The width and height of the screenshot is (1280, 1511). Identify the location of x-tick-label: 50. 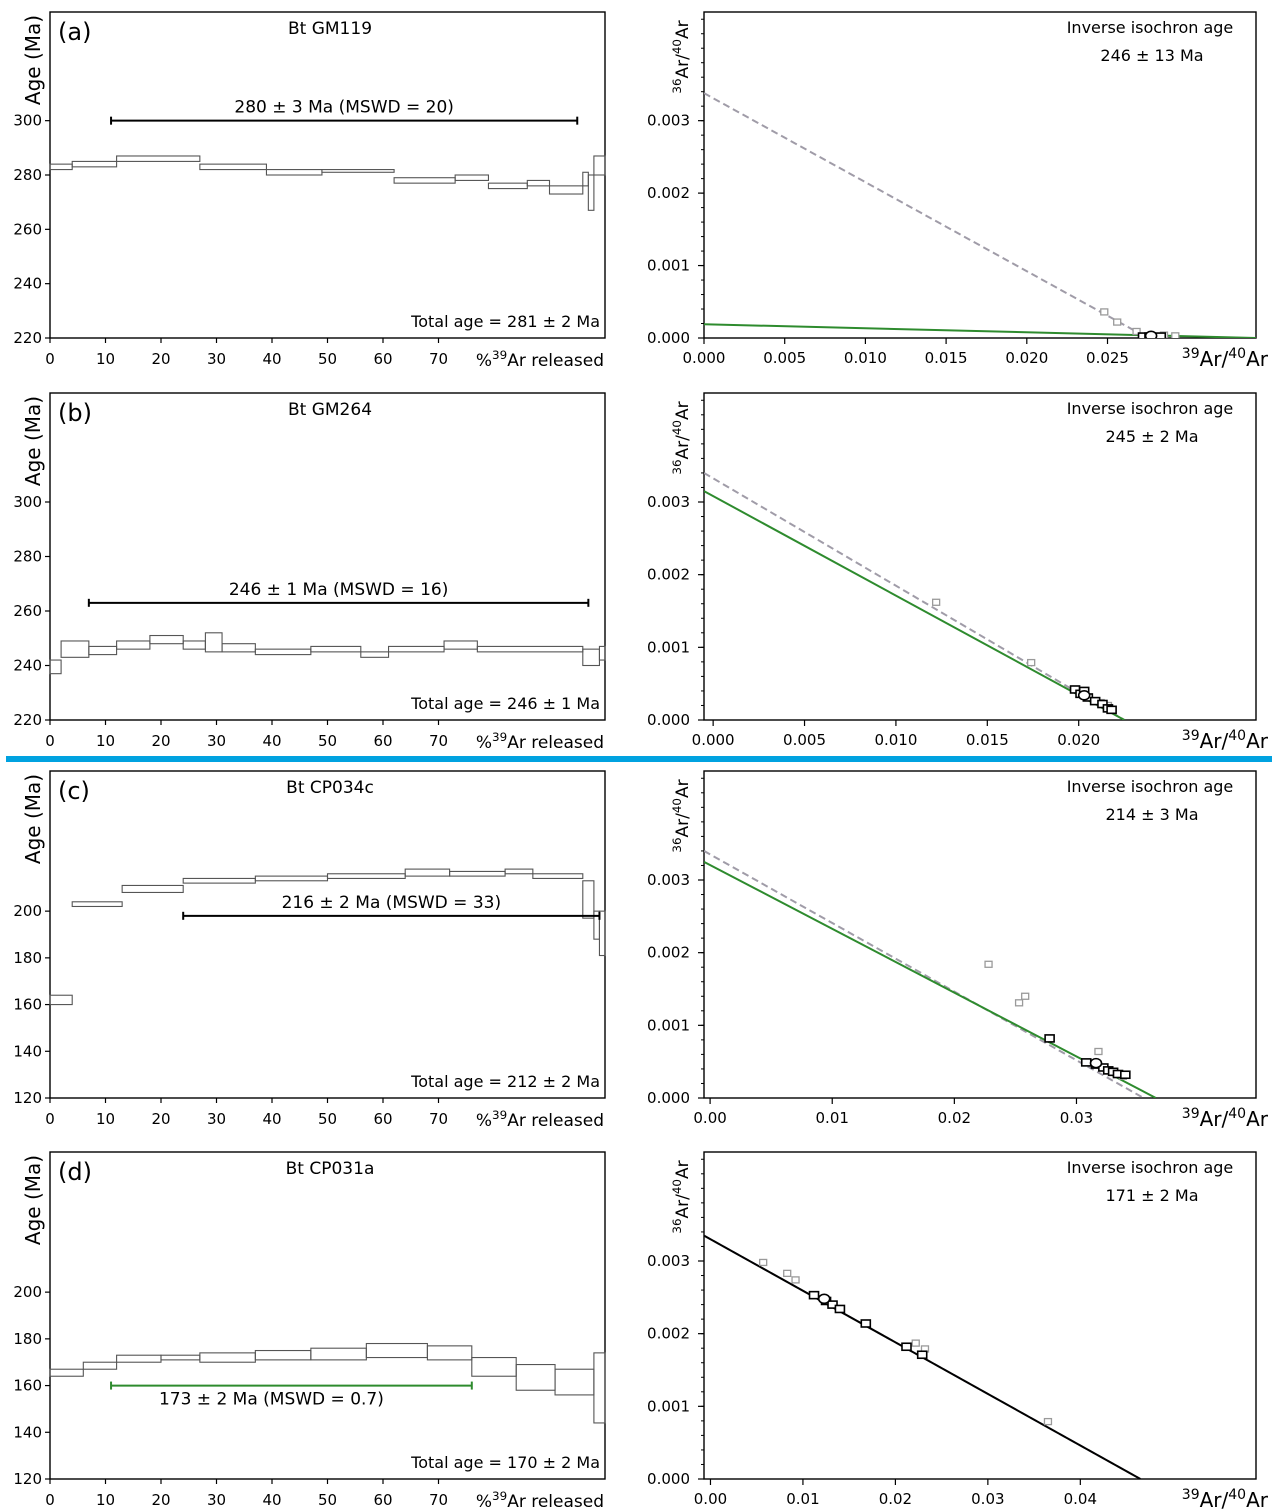
(327, 1500).